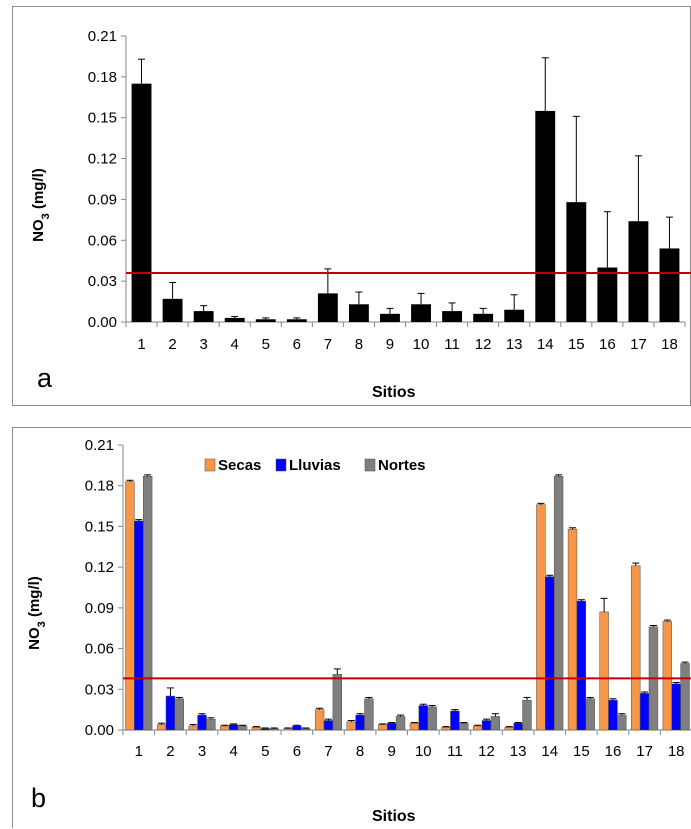  I want to click on panel-label-b: b, so click(39, 798).